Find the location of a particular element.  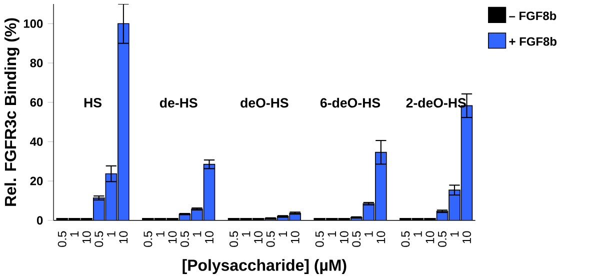

legend-label: + FGF8b is located at coordinates (532, 41).